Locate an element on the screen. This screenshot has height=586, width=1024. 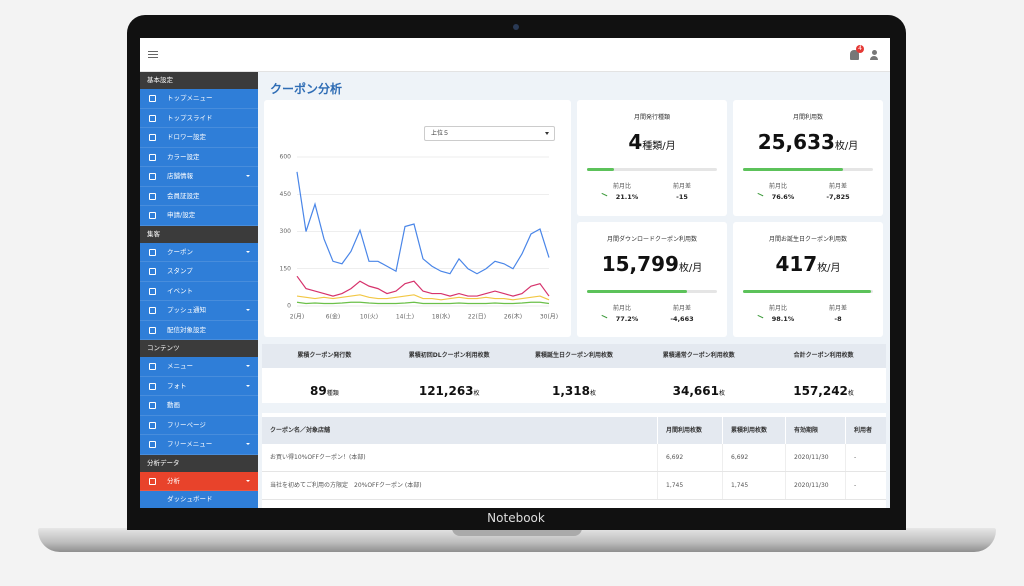
item-label: トップスライド is located at coordinates (190, 117).